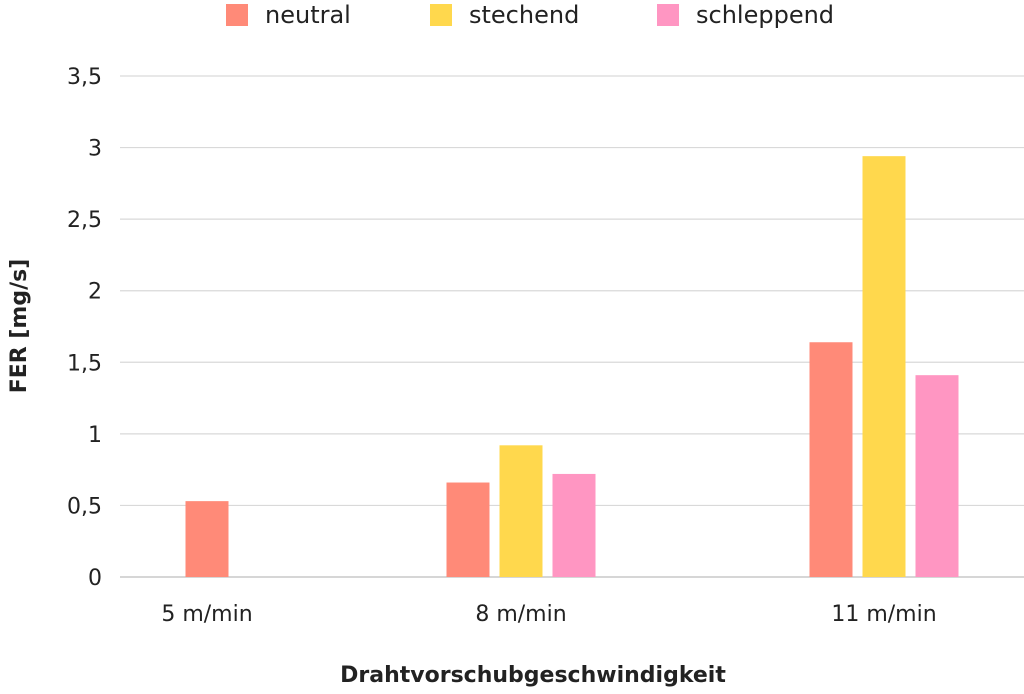 Image resolution: width=1024 pixels, height=694 pixels. I want to click on legend-label: stechend, so click(524, 15).